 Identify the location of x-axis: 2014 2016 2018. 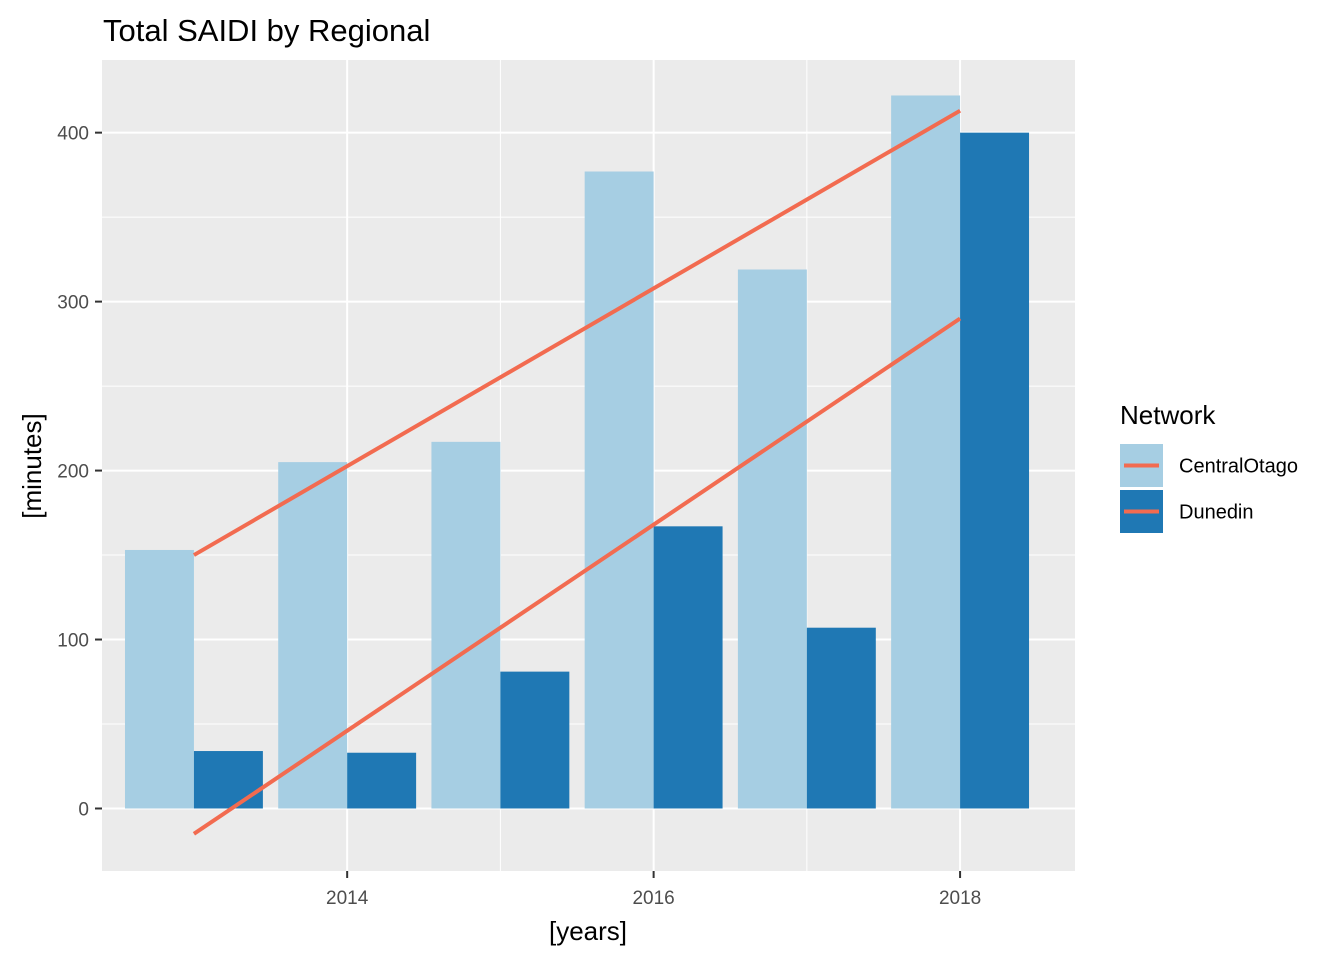
(653, 890).